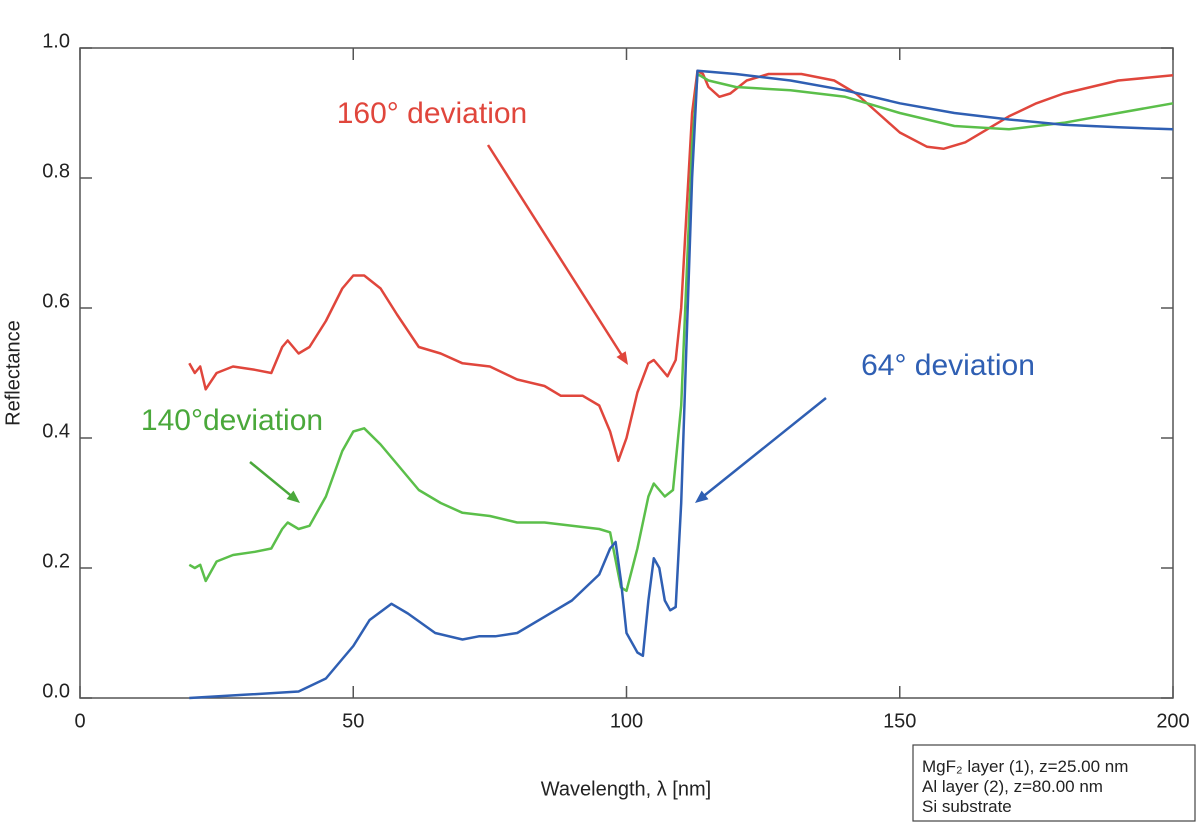 This screenshot has width=1200, height=825. What do you see at coordinates (967, 806) in the screenshot?
I see `note-line: Si substrate` at bounding box center [967, 806].